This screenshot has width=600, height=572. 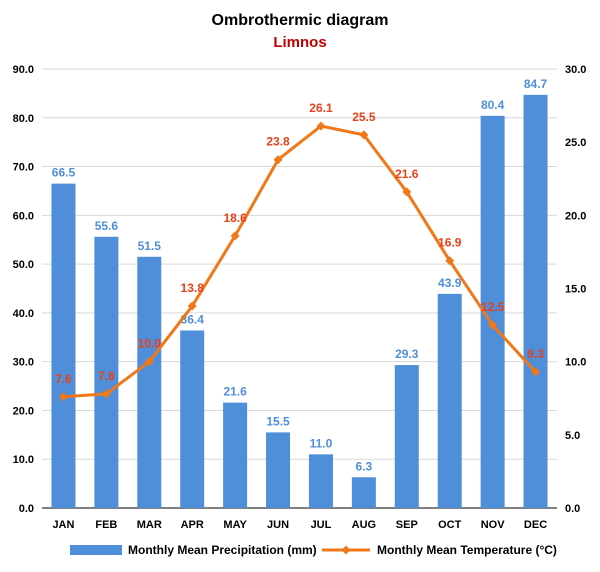 What do you see at coordinates (575, 363) in the screenshot?
I see `y-right-tick-label: 10.0` at bounding box center [575, 363].